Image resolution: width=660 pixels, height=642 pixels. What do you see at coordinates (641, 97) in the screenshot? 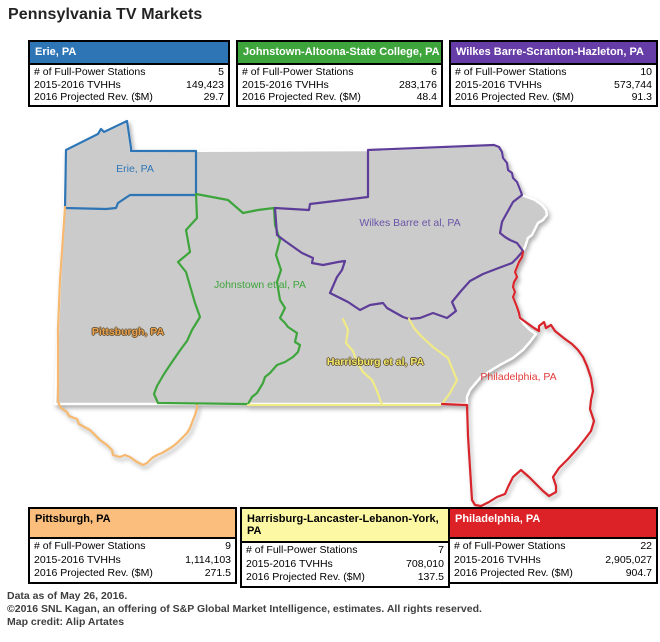
I see `row-value: 91.3` at bounding box center [641, 97].